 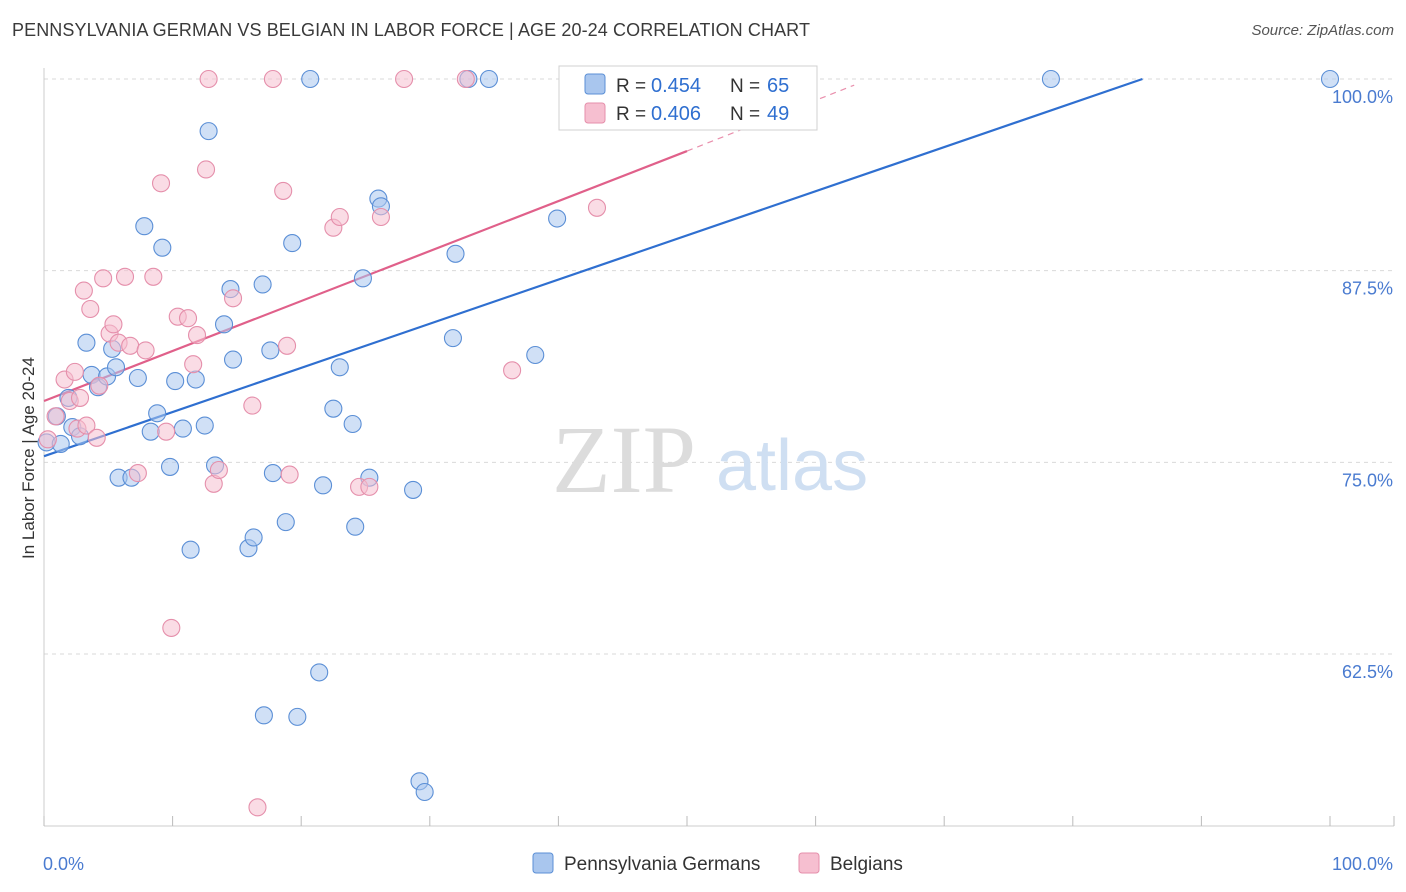 What do you see at coordinates (676, 114) in the screenshot?
I see `legend-r-value-2: 0.406` at bounding box center [676, 114].